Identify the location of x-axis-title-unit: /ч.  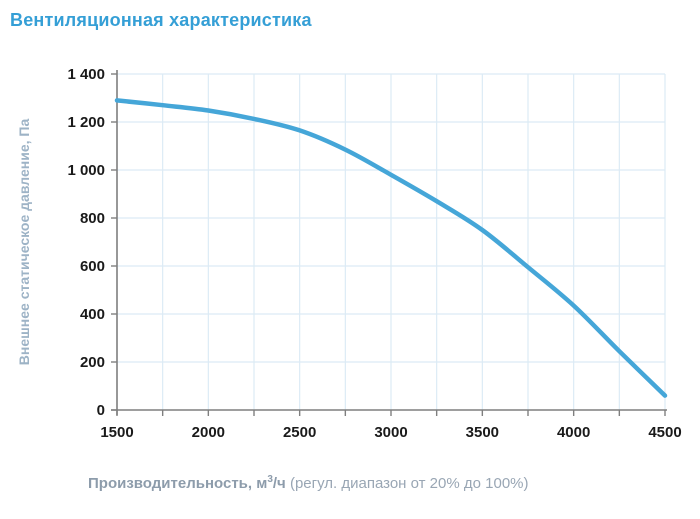
(279, 483).